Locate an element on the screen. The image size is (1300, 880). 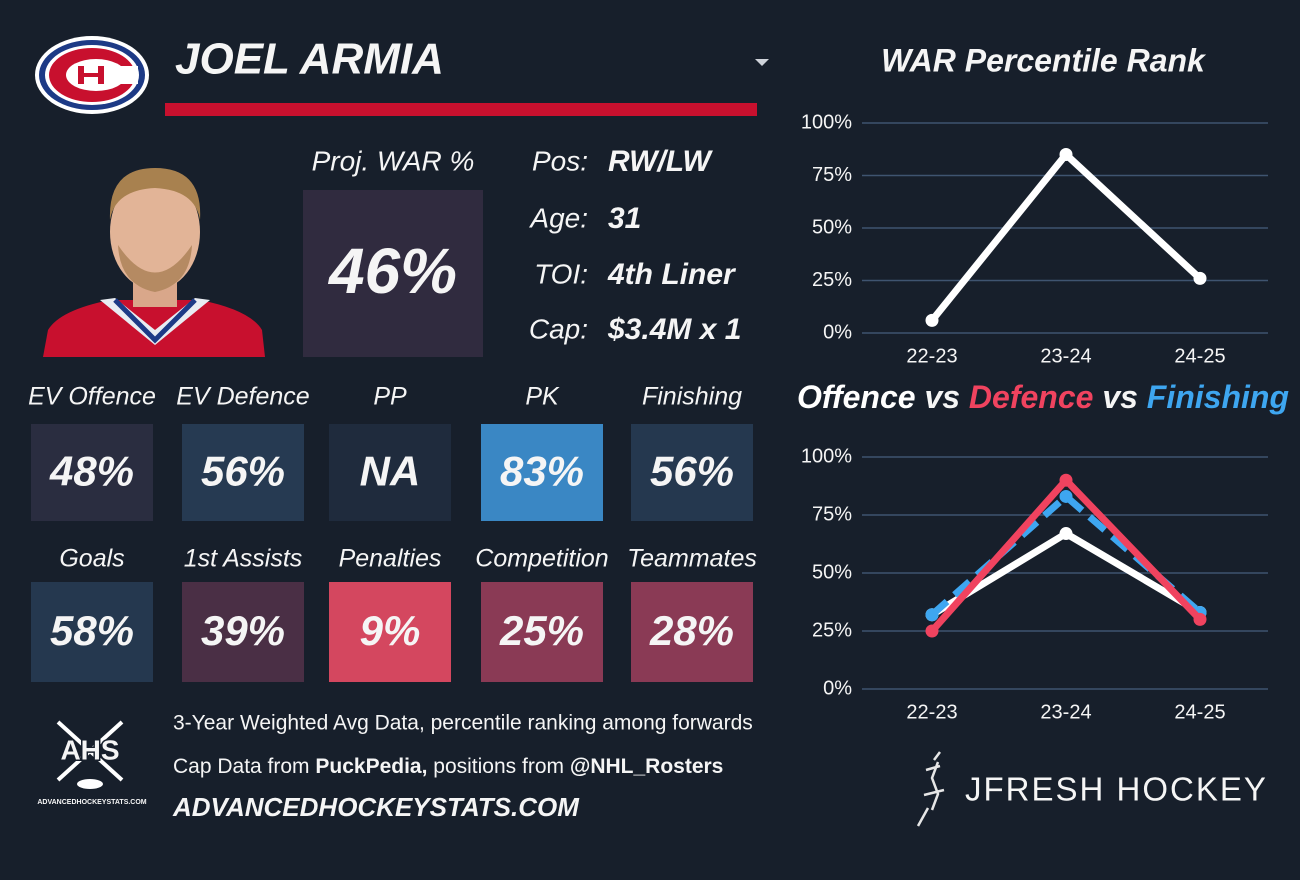
tile-value: 28% is located at coordinates (691, 630).